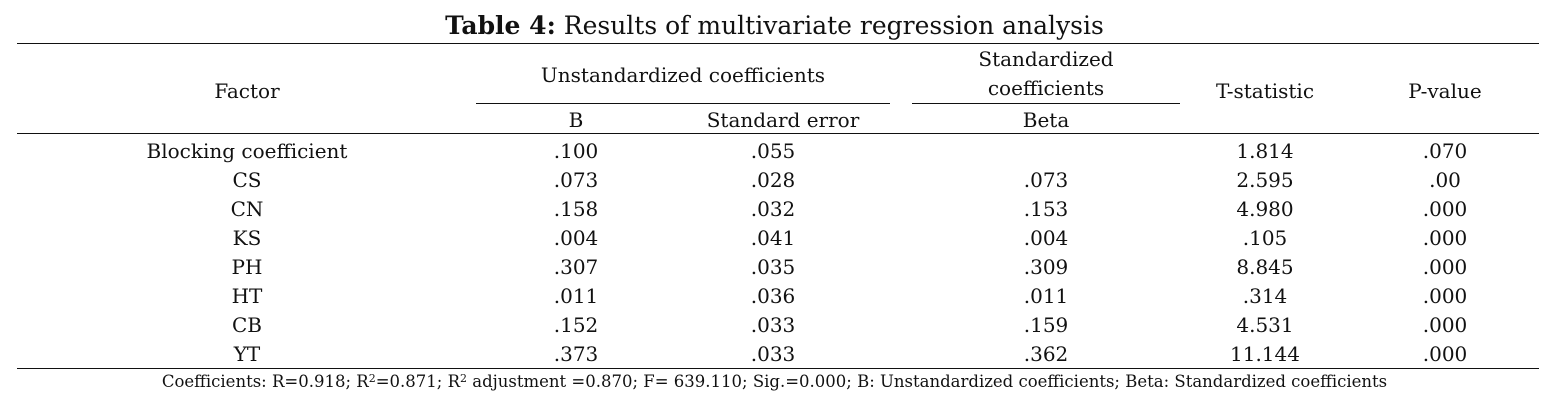 The width and height of the screenshot is (1549, 406). What do you see at coordinates (778, 43) in the screenshot?
I see `top-rule` at bounding box center [778, 43].